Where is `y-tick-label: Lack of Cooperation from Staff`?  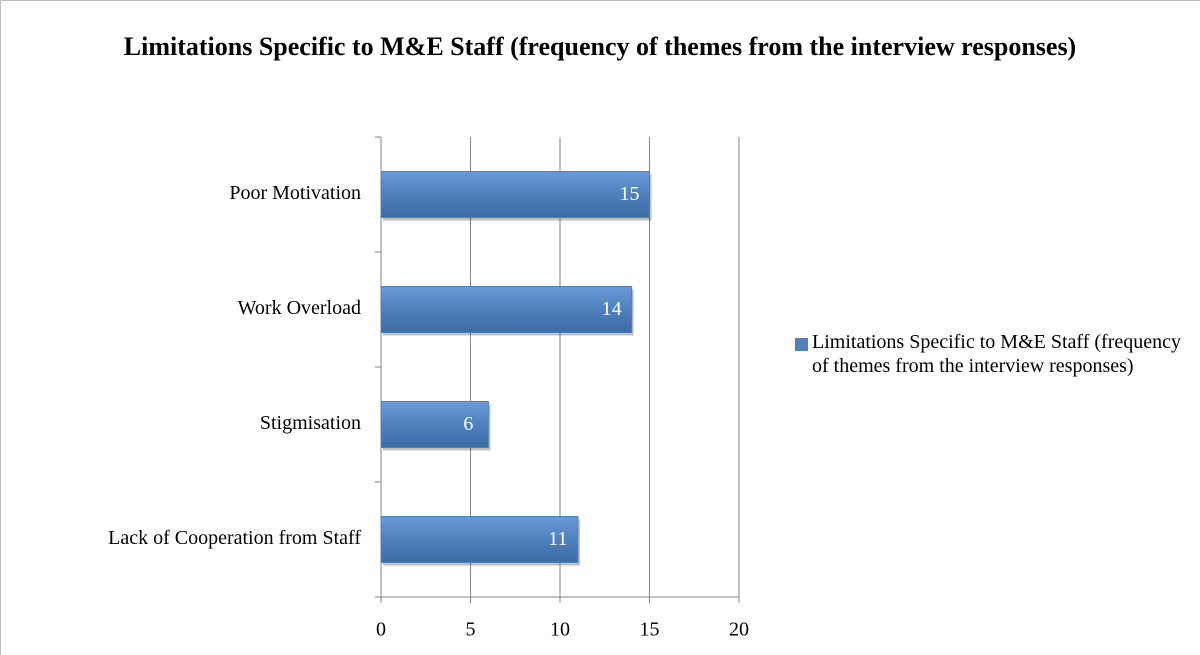
y-tick-label: Lack of Cooperation from Staff is located at coordinates (234, 538).